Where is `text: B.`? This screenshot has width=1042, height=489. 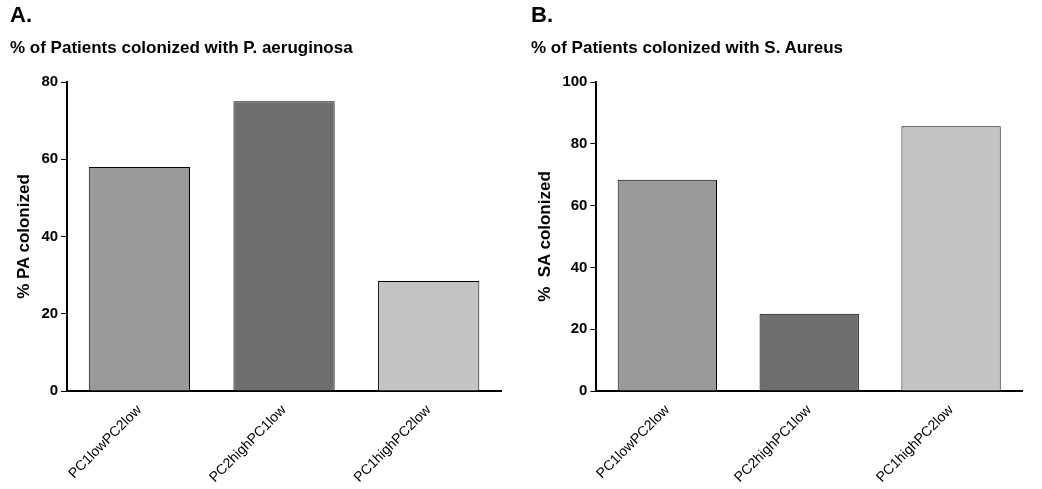 text: B. is located at coordinates (542, 15).